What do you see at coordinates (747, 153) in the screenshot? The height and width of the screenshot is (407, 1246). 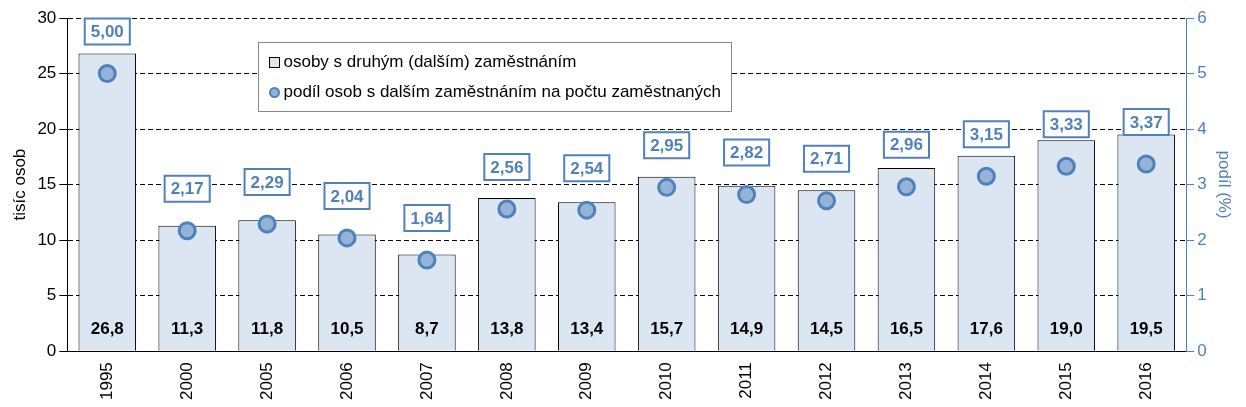 I see `data-label: 2,82` at bounding box center [747, 153].